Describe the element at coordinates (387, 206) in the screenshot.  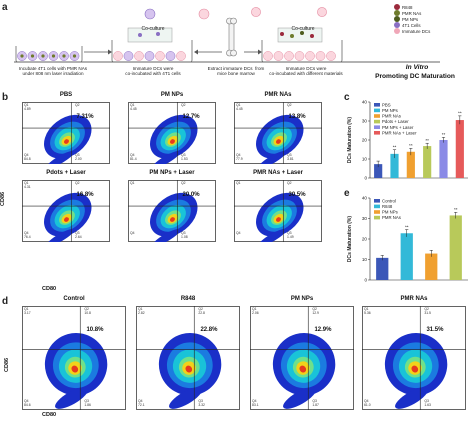
I see `legend-label: R848` at that location.